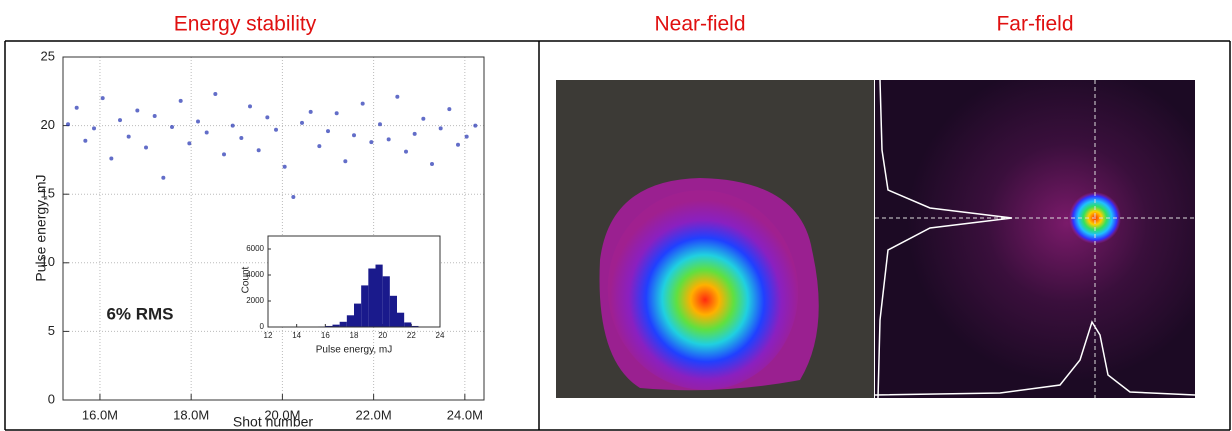 The image size is (1232, 431). Describe the element at coordinates (325, 335) in the screenshot. I see `x-tick-label: 16` at that location.